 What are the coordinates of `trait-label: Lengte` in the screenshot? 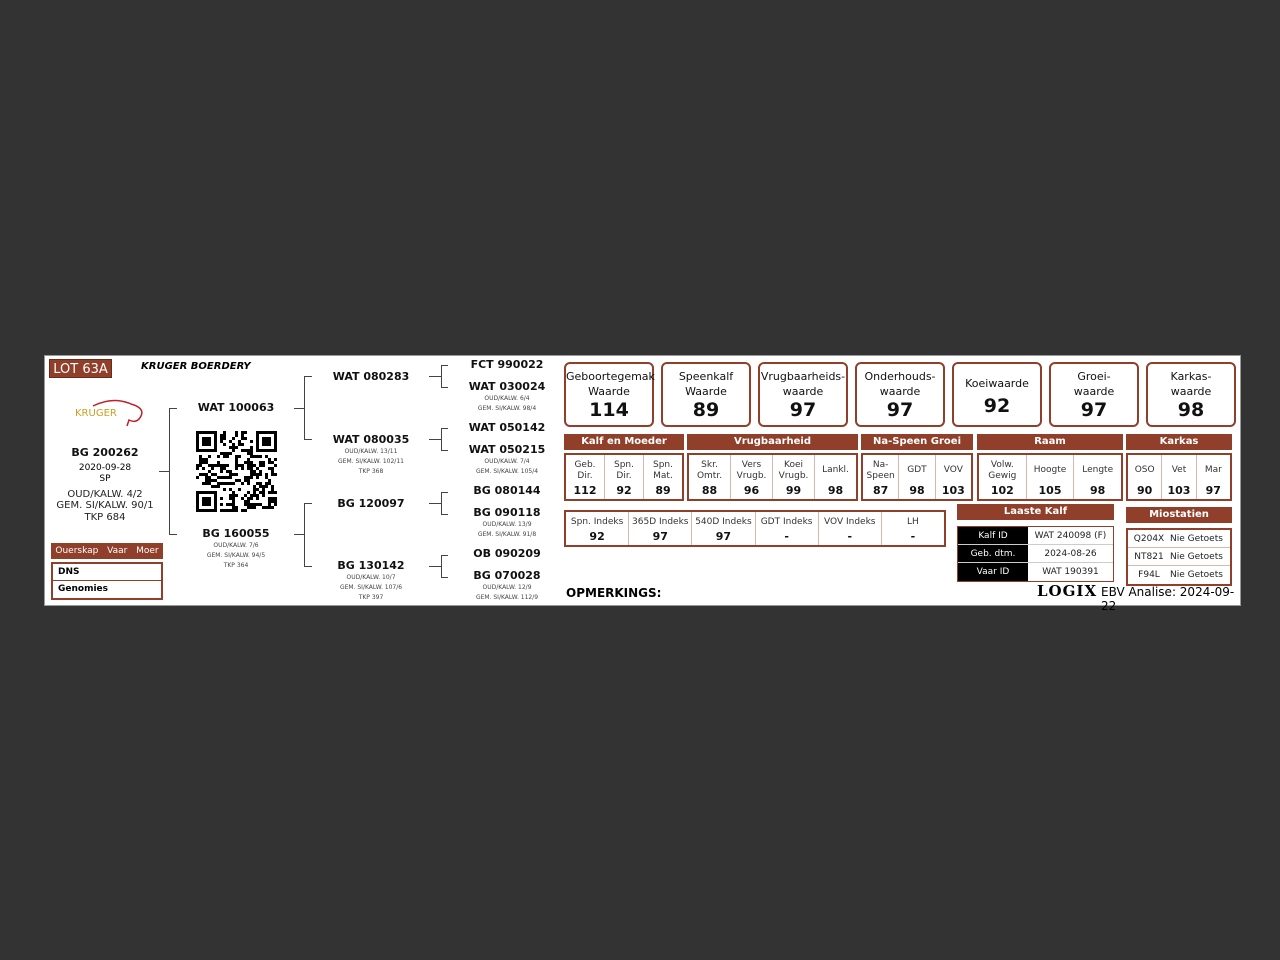 It's located at (1098, 470).